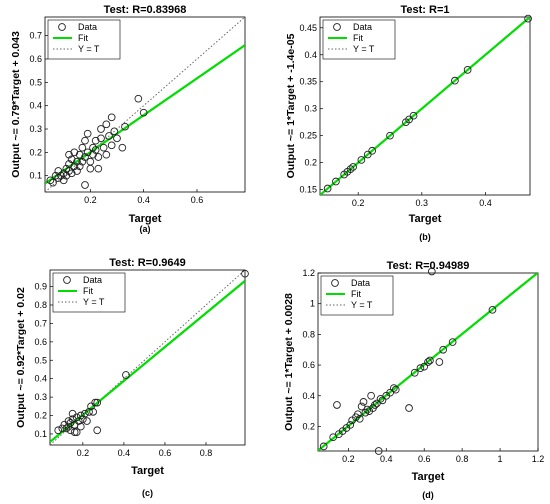 Image resolution: width=550 pixels, height=504 pixels. Describe the element at coordinates (462, 459) in the screenshot. I see `x-tick-label: 0.8` at that location.